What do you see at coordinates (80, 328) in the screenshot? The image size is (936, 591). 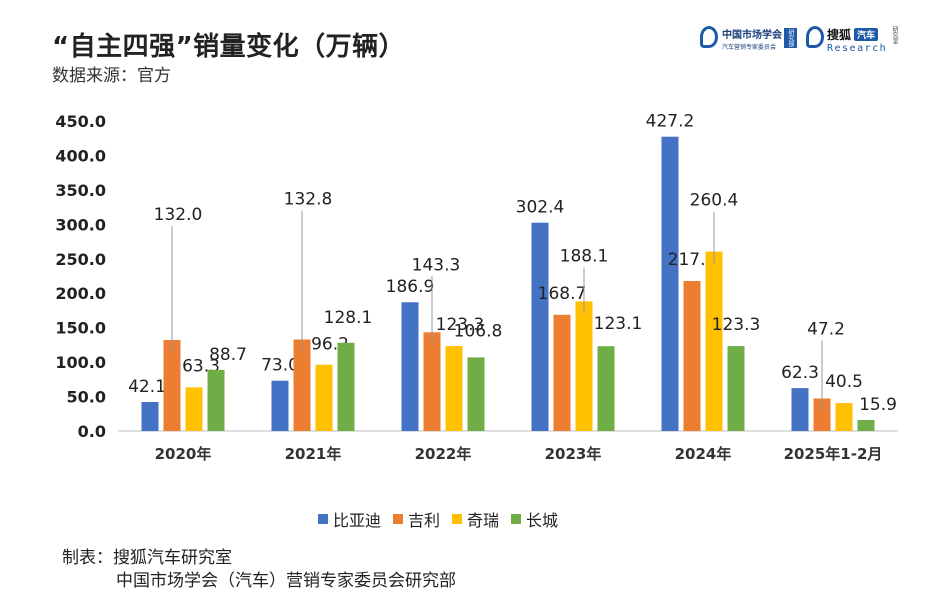 I see `y-tick-label: 150.0` at bounding box center [80, 328].